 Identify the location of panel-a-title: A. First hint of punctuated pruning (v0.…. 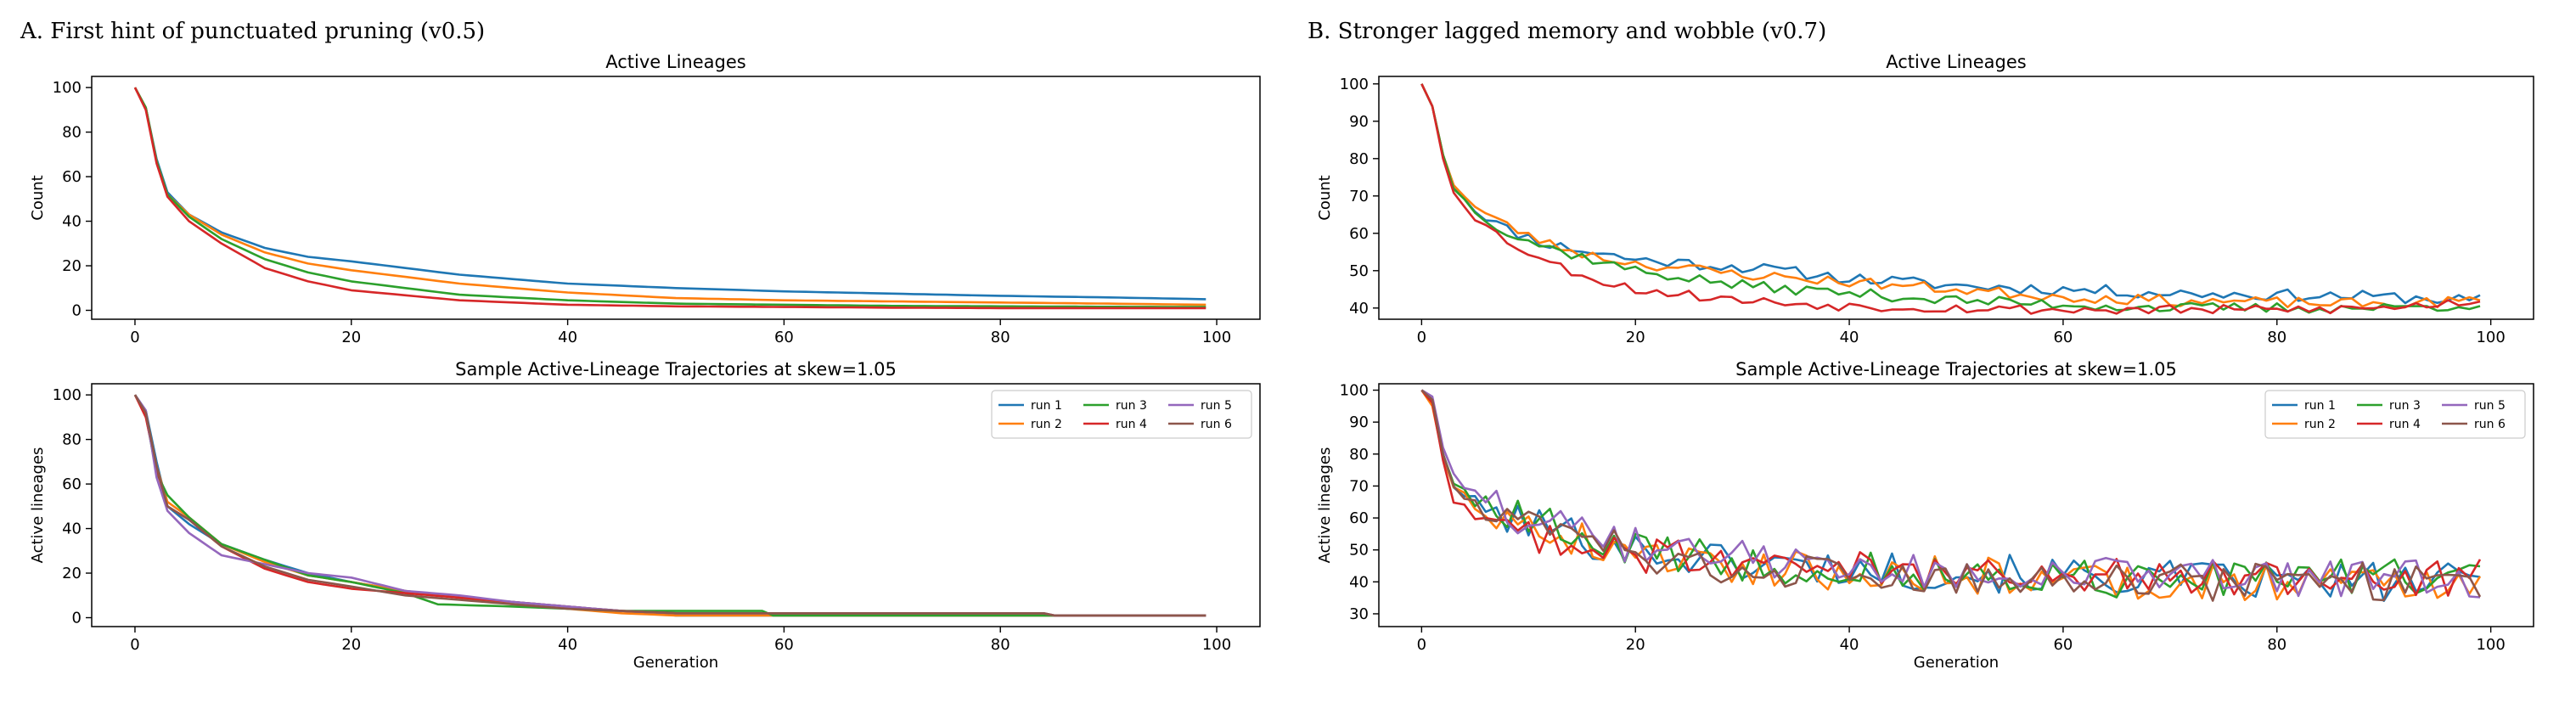
(253, 31).